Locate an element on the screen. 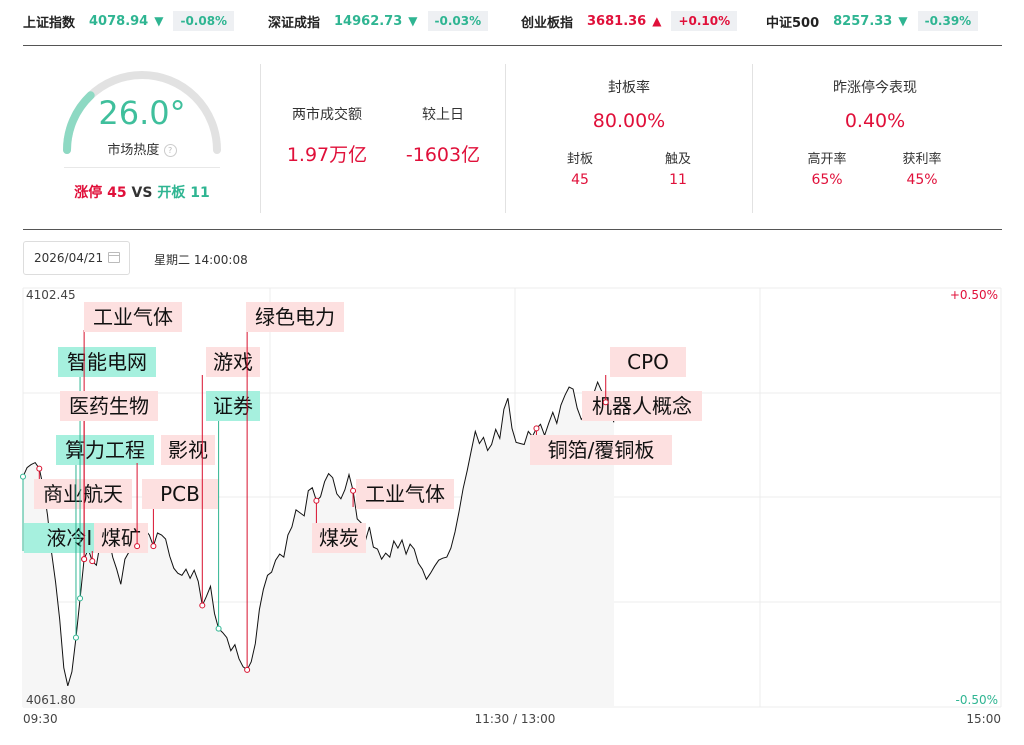 The width and height of the screenshot is (1024, 745). date-picker: 2026/04/21 is located at coordinates (76, 258).